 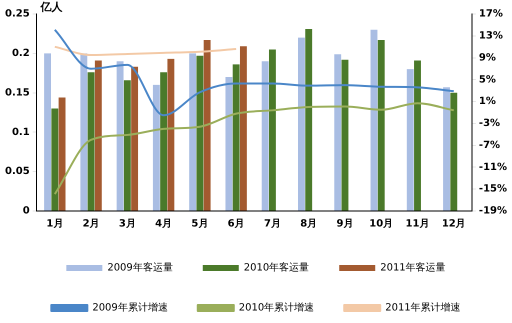 What do you see at coordinates (493, 211) in the screenshot?
I see `y2-tick-label: -19%` at bounding box center [493, 211].